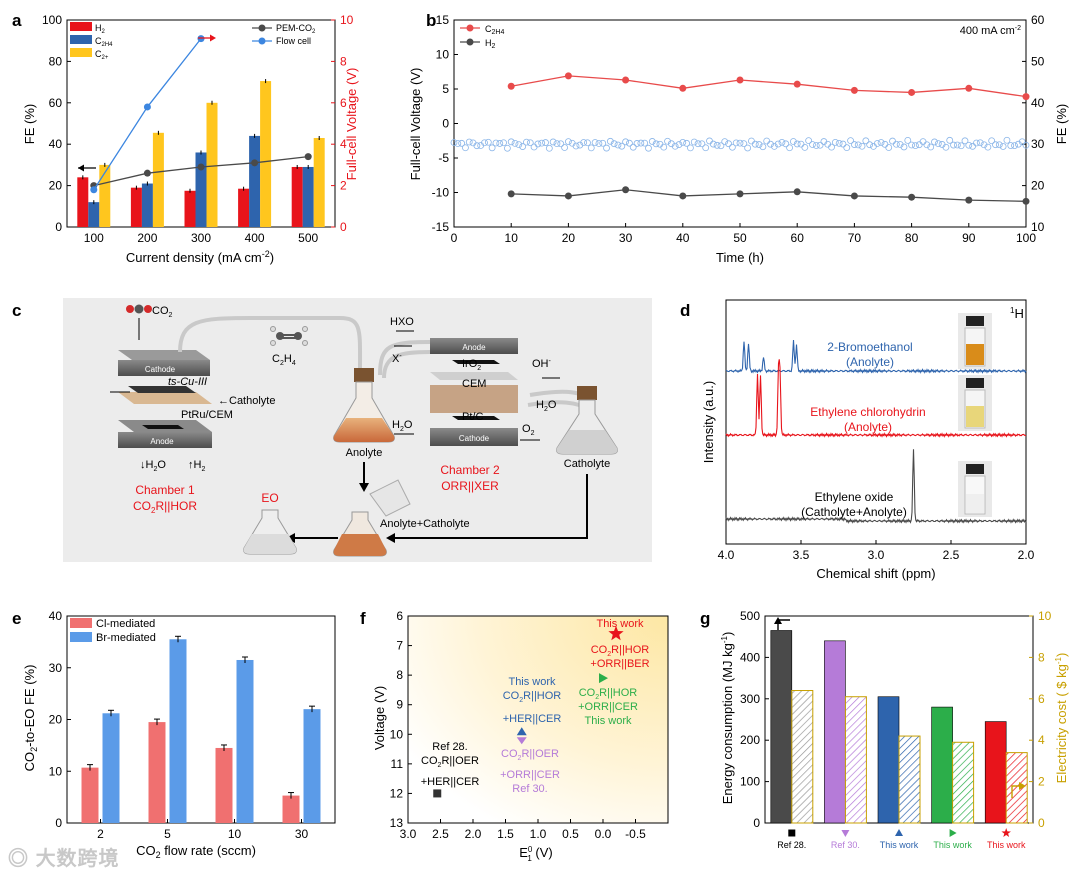 Image resolution: width=1080 pixels, height=877 pixels. Describe the element at coordinates (125, 624) in the screenshot. I see `legend-label-cl: Cl-mediated` at that location.